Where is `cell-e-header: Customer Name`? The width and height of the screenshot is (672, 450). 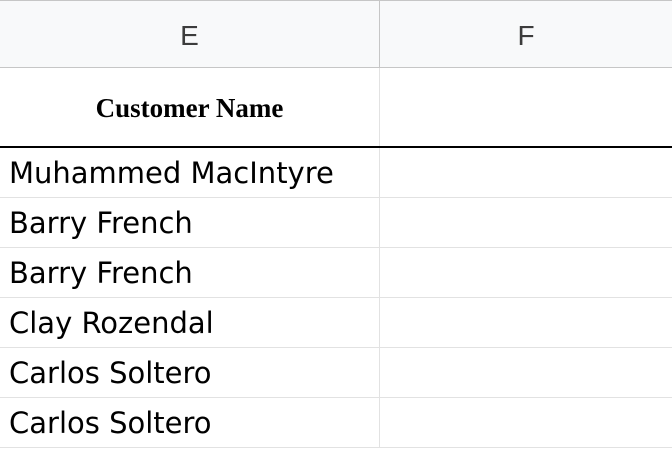
cell-e-header: Customer Name is located at coordinates (190, 107).